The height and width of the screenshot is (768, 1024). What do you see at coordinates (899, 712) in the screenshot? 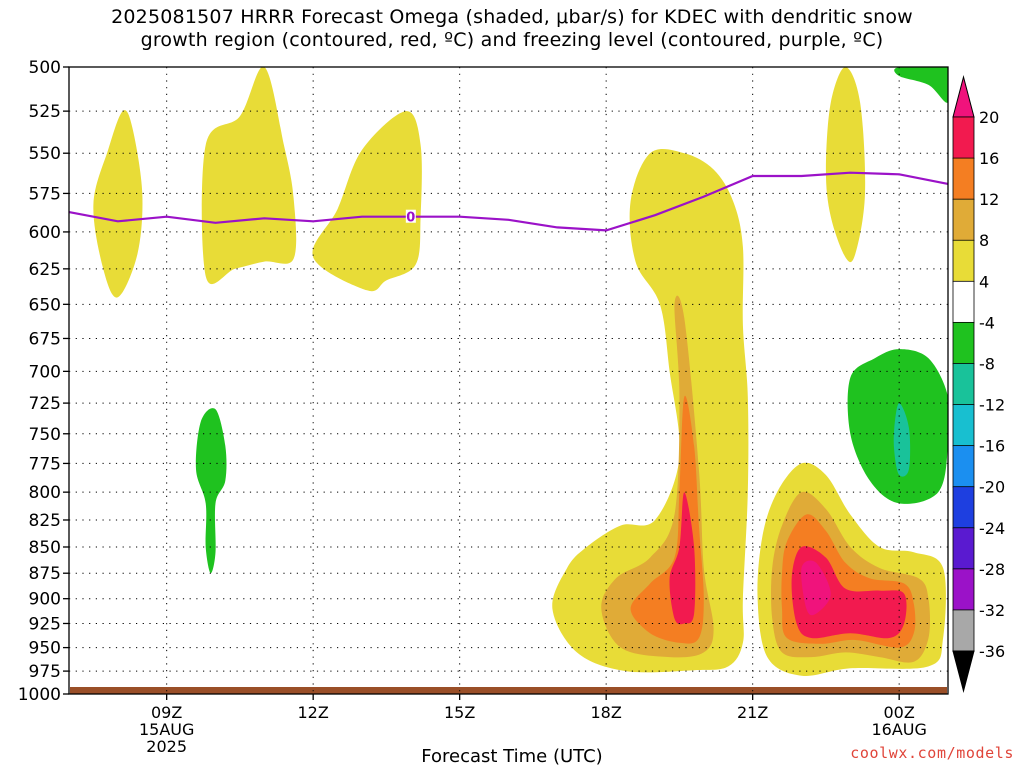
I see `x-tick-label: 00Z` at bounding box center [899, 712].